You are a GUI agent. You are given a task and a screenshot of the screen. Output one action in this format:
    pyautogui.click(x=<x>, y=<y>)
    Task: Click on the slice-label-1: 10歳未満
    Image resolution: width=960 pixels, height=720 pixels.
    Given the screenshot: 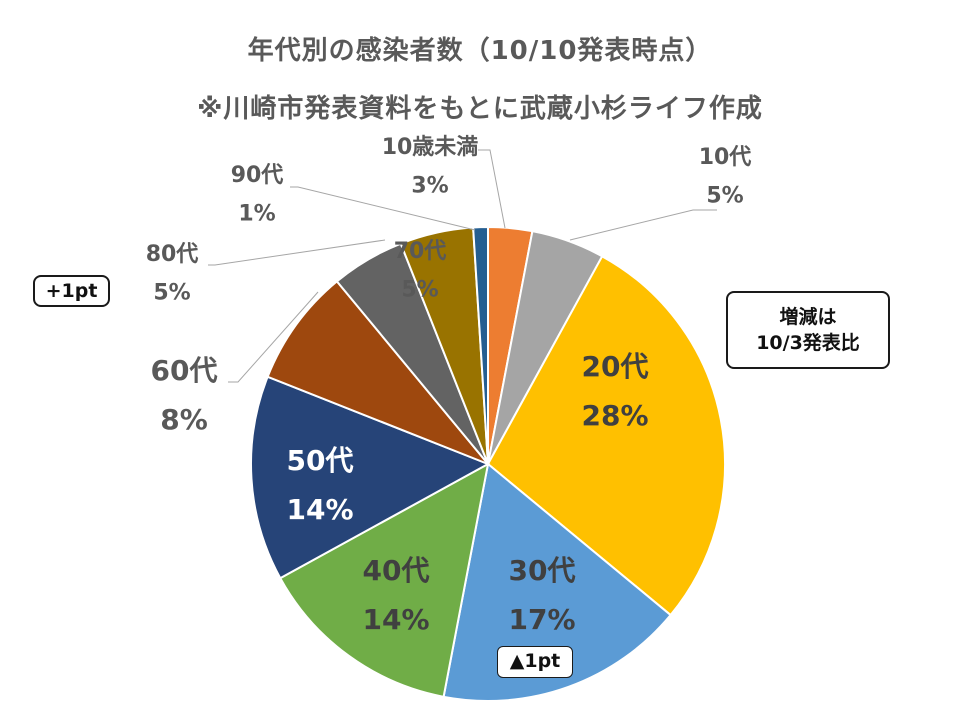 What is the action you would take?
    pyautogui.click(x=430, y=147)
    